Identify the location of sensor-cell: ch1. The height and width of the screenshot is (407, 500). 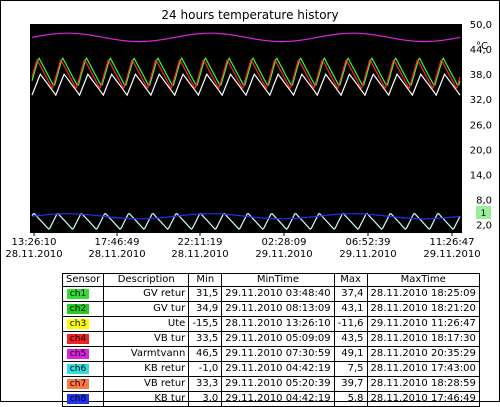
(83, 294).